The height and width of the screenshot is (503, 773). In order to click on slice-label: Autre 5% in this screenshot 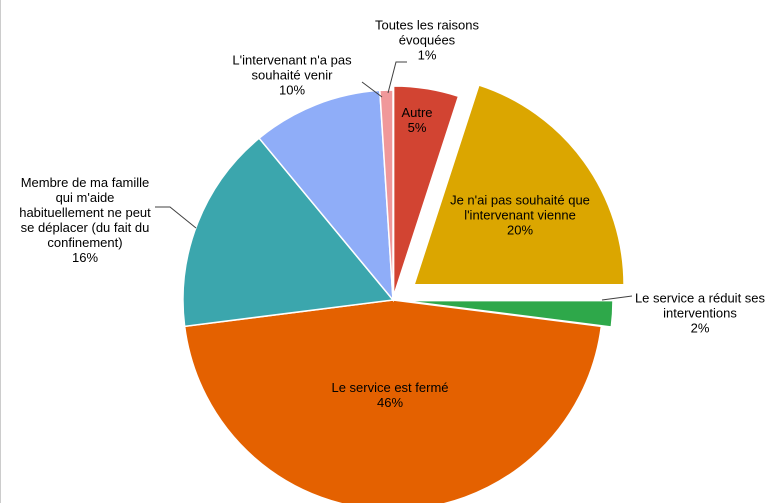, I will do `click(417, 120)`.